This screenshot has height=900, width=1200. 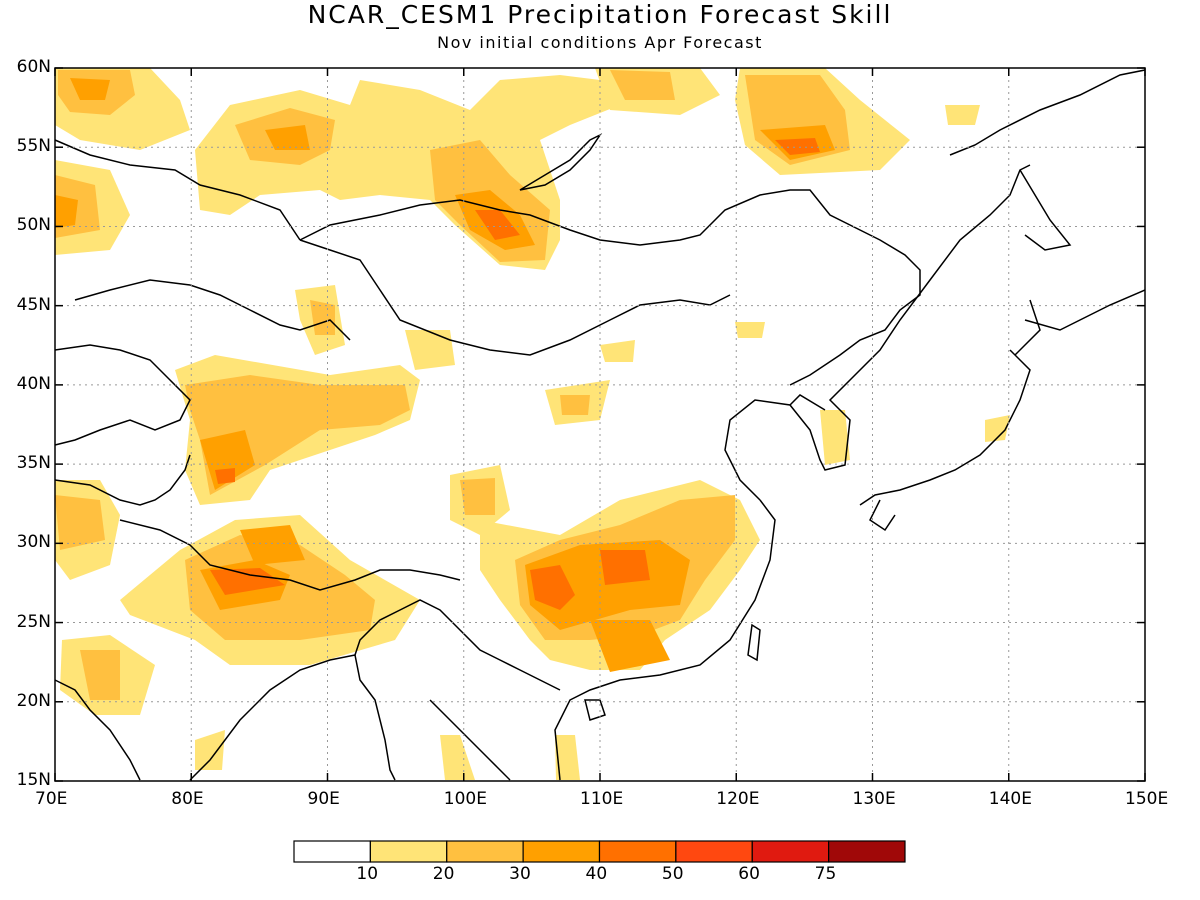 What do you see at coordinates (825, 874) in the screenshot?
I see `colorbar-tick-label: 75` at bounding box center [825, 874].